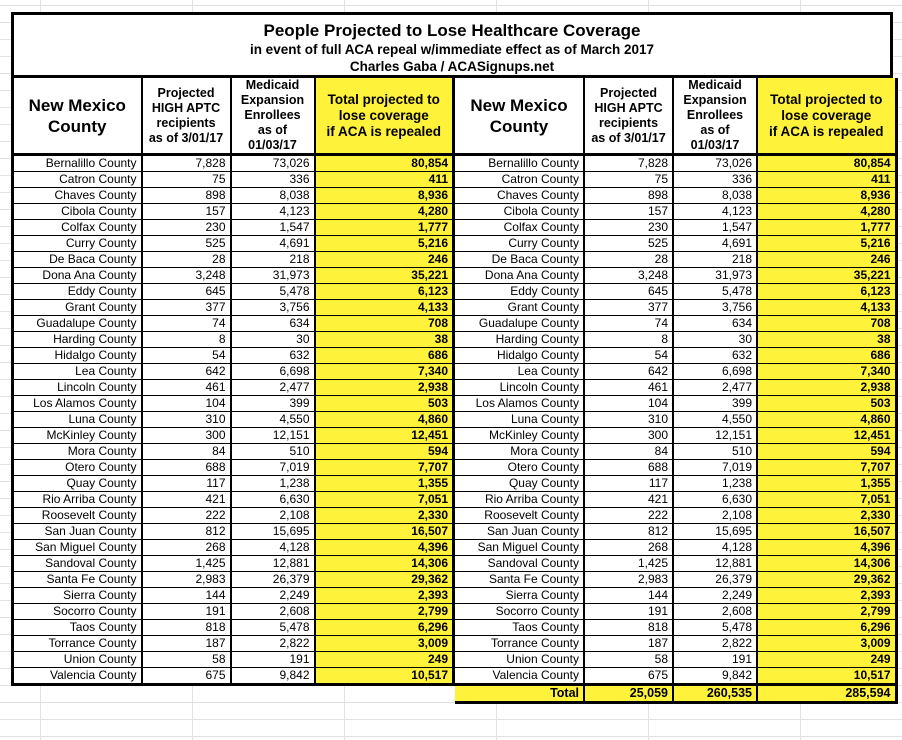  Describe the element at coordinates (384, 547) in the screenshot. I see `total-value-cell: 4,396` at that location.